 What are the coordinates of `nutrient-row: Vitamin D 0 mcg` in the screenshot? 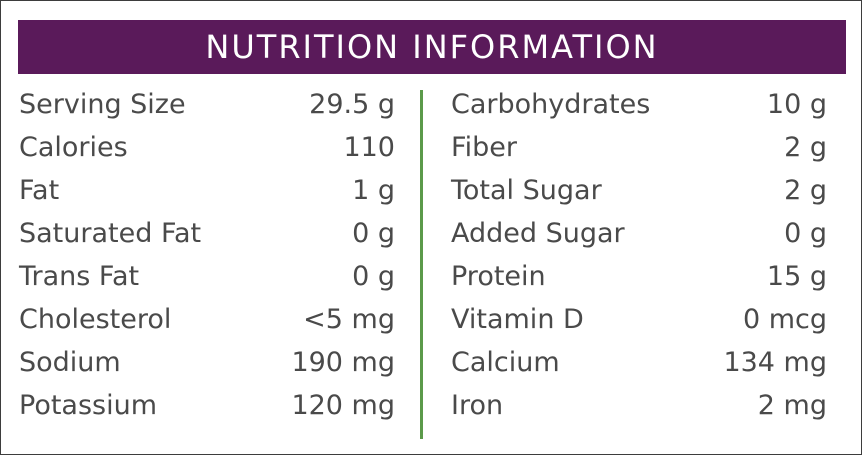 It's located at (639, 319).